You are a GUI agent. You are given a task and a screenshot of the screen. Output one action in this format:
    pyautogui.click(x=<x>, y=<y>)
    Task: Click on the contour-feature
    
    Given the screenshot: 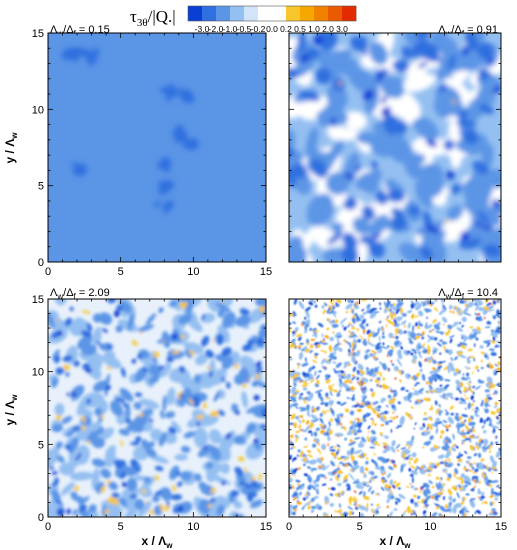 What is the action you would take?
    pyautogui.click(x=170, y=205)
    